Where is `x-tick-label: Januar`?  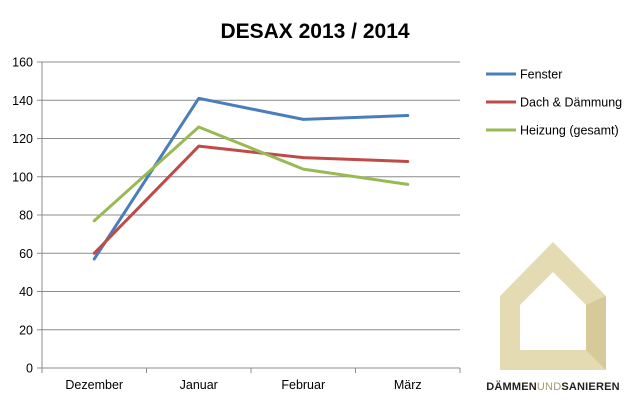 x-tick-label: Januar is located at coordinates (199, 385).